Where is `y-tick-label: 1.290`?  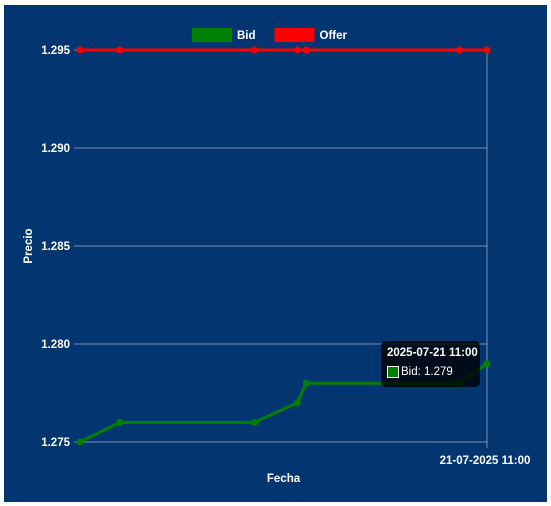 y-tick-label: 1.290 is located at coordinates (55, 149).